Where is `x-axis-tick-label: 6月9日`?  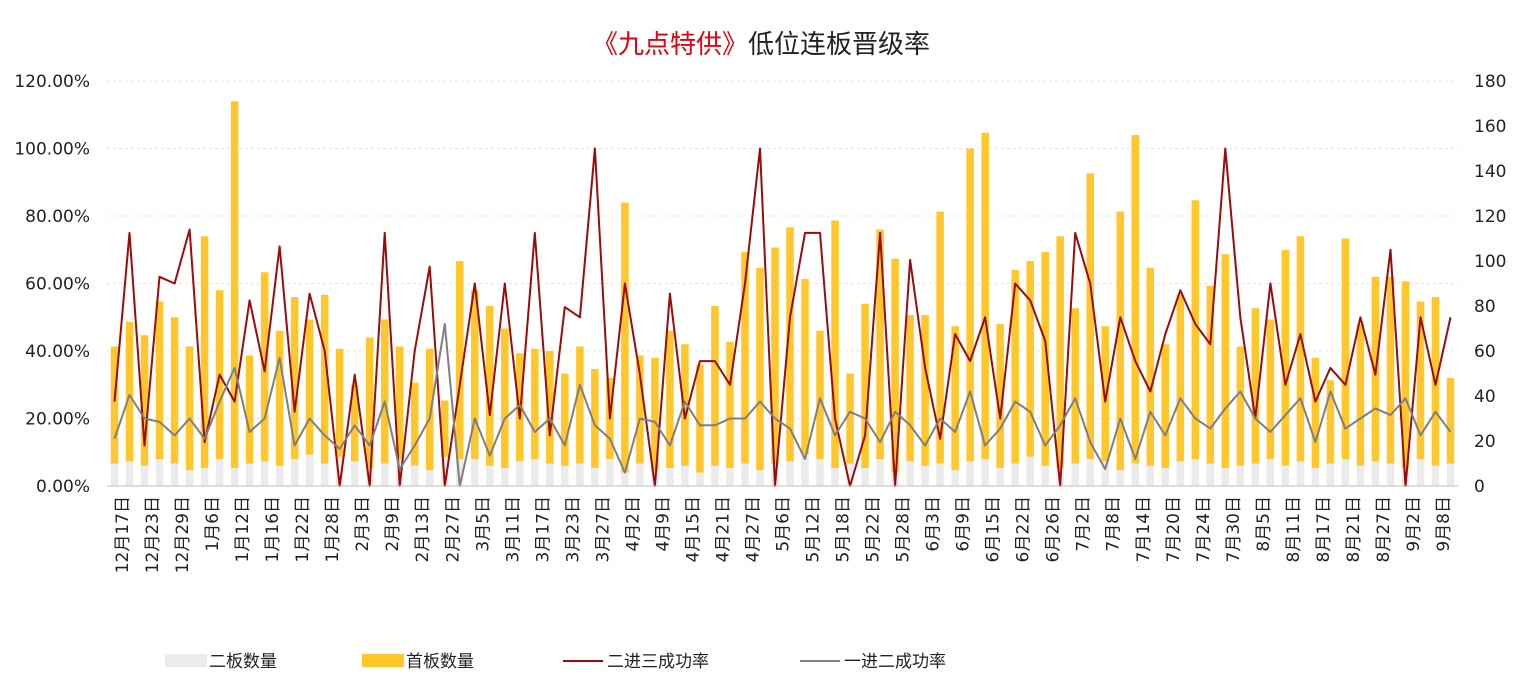 x-axis-tick-label: 6月9日 is located at coordinates (964, 524).